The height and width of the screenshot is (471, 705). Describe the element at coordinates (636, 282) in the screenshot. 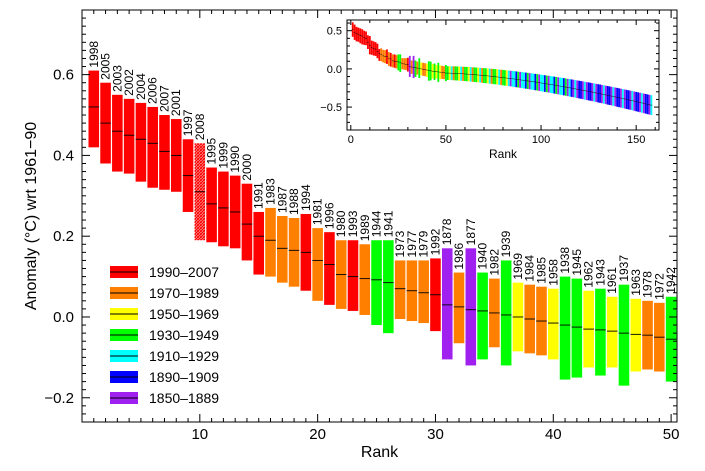

I see `year-label: 1963` at that location.